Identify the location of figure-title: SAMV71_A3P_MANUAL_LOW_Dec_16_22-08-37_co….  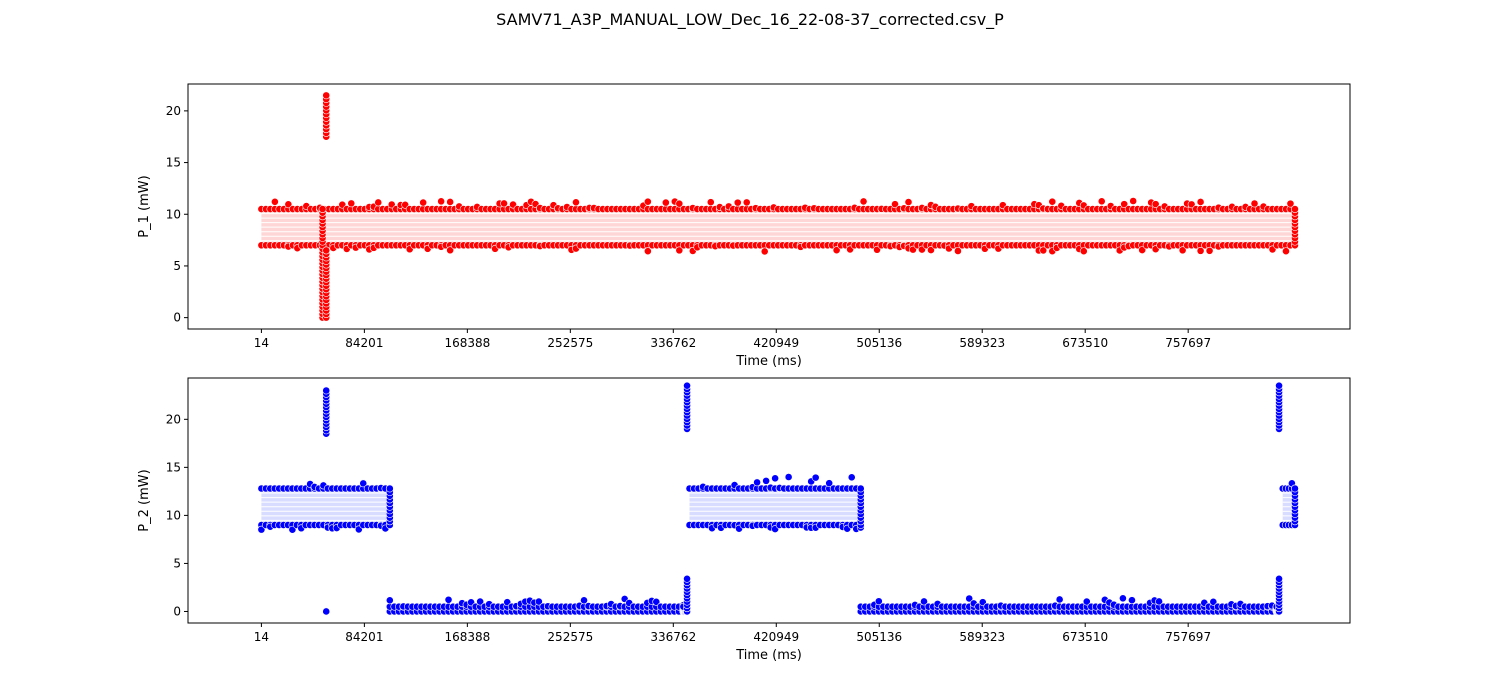
(750, 19).